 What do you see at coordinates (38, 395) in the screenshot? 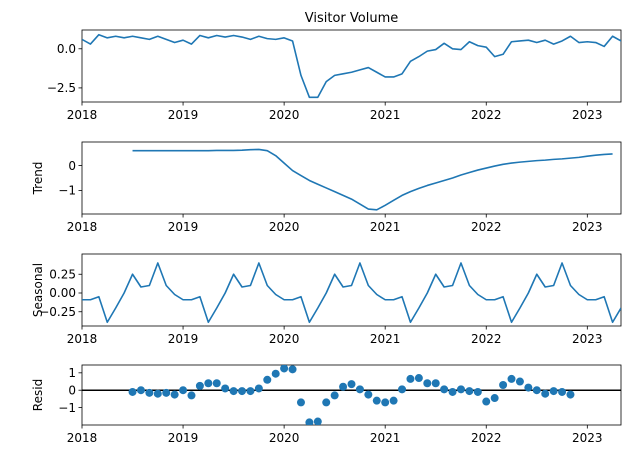
I see `y-axis-label: Resid` at bounding box center [38, 395].